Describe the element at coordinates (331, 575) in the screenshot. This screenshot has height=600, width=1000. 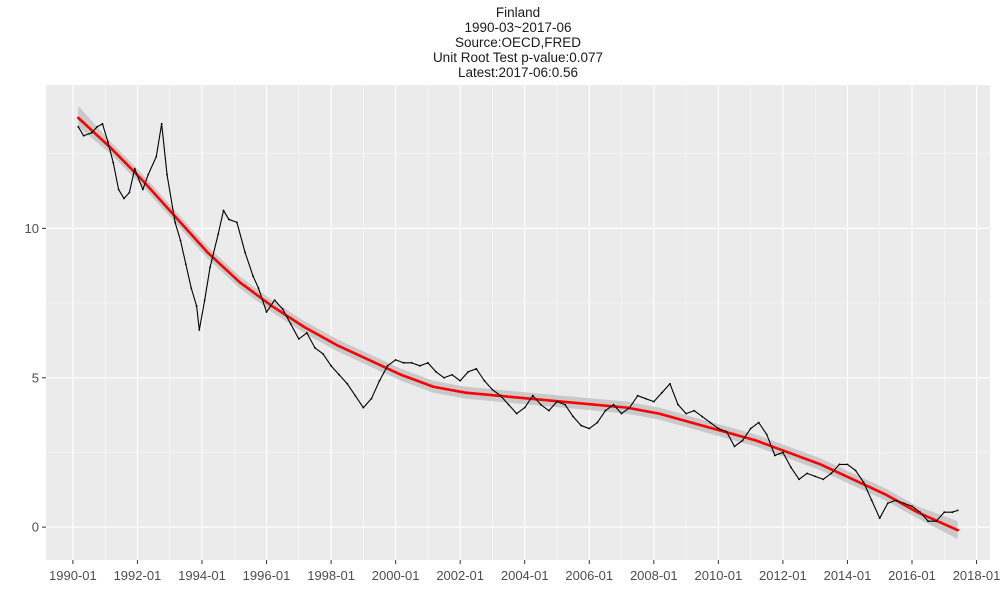
I see `x-tick-label: 1998-01` at that location.